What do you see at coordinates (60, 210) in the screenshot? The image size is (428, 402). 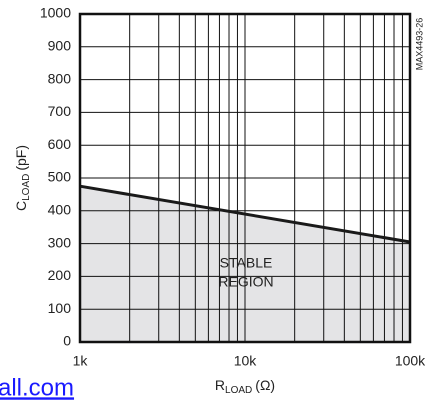 I see `y-tick-label: 400` at bounding box center [60, 210].